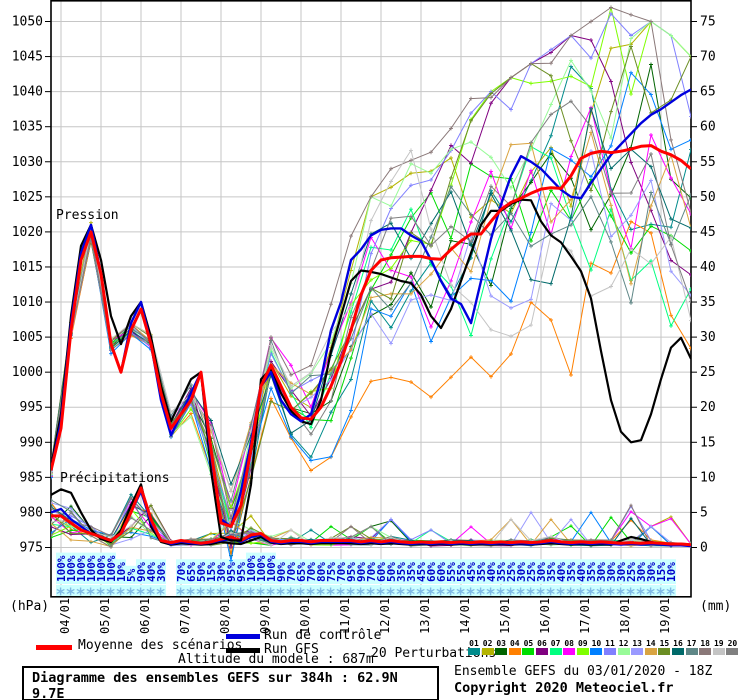 This screenshot has width=740, height=700. I want to click on left-axis-tick-label: 1040, so click(27, 92).